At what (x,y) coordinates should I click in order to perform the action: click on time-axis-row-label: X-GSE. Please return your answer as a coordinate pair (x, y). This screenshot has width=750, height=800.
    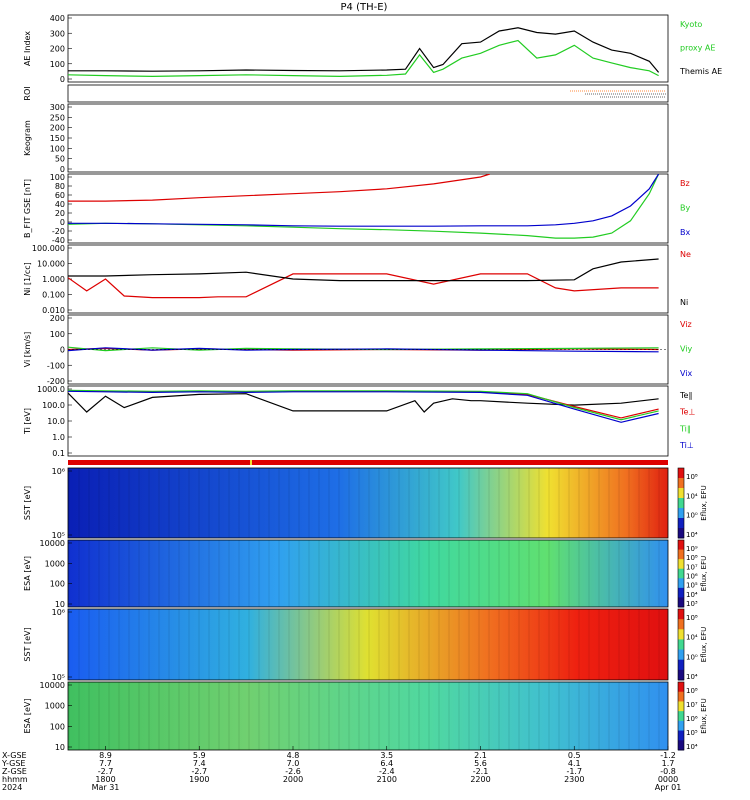
    Looking at the image, I should click on (14, 755).